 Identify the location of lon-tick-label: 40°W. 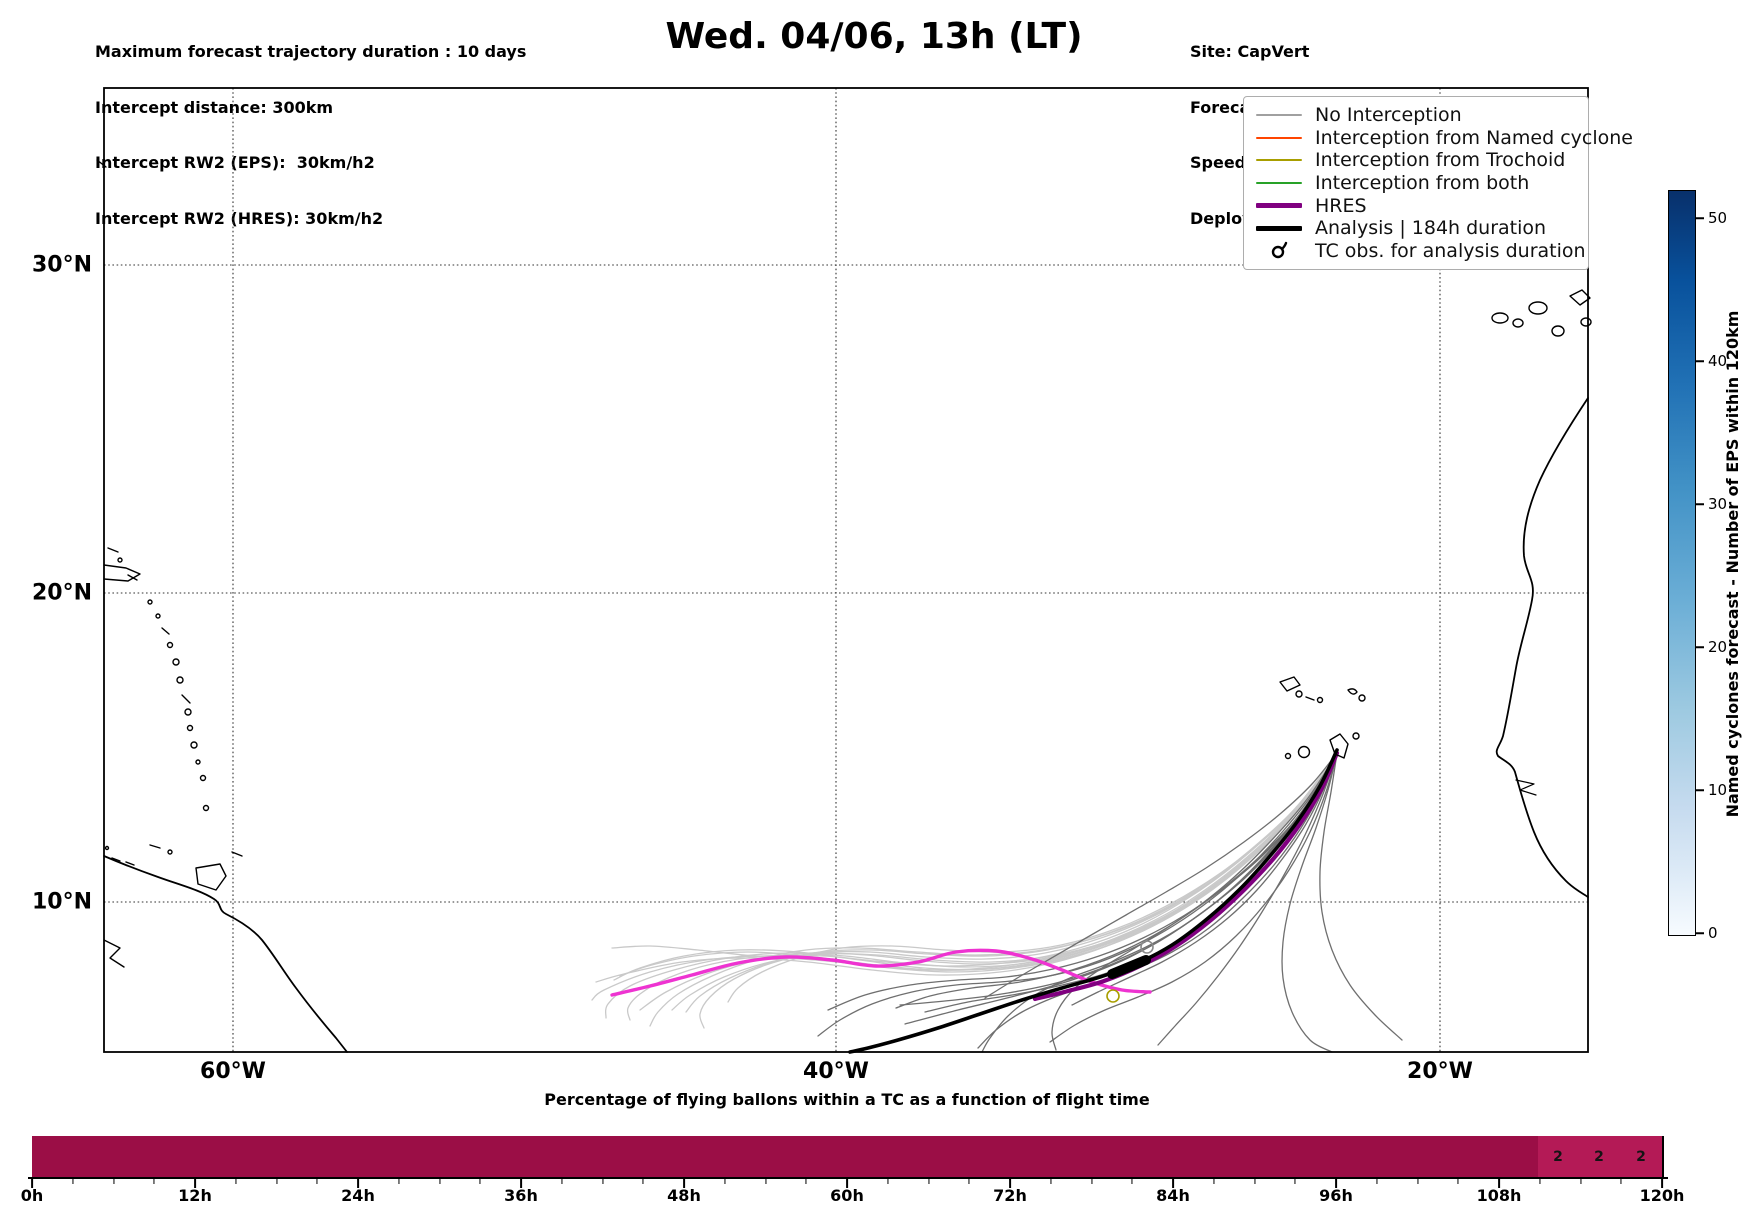
(836, 1071).